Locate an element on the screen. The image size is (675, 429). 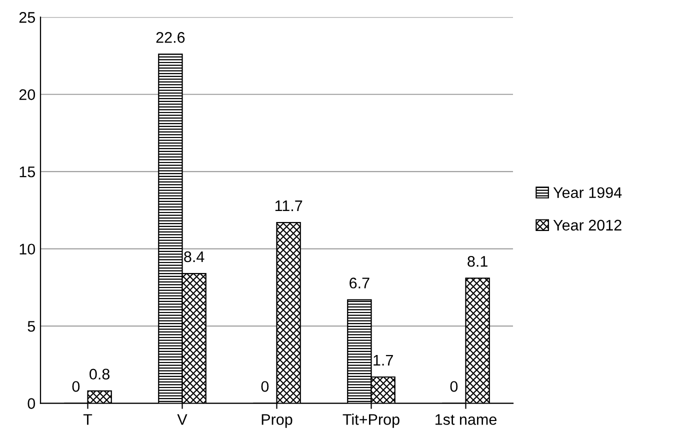
data-label: 8.4 is located at coordinates (194, 256).